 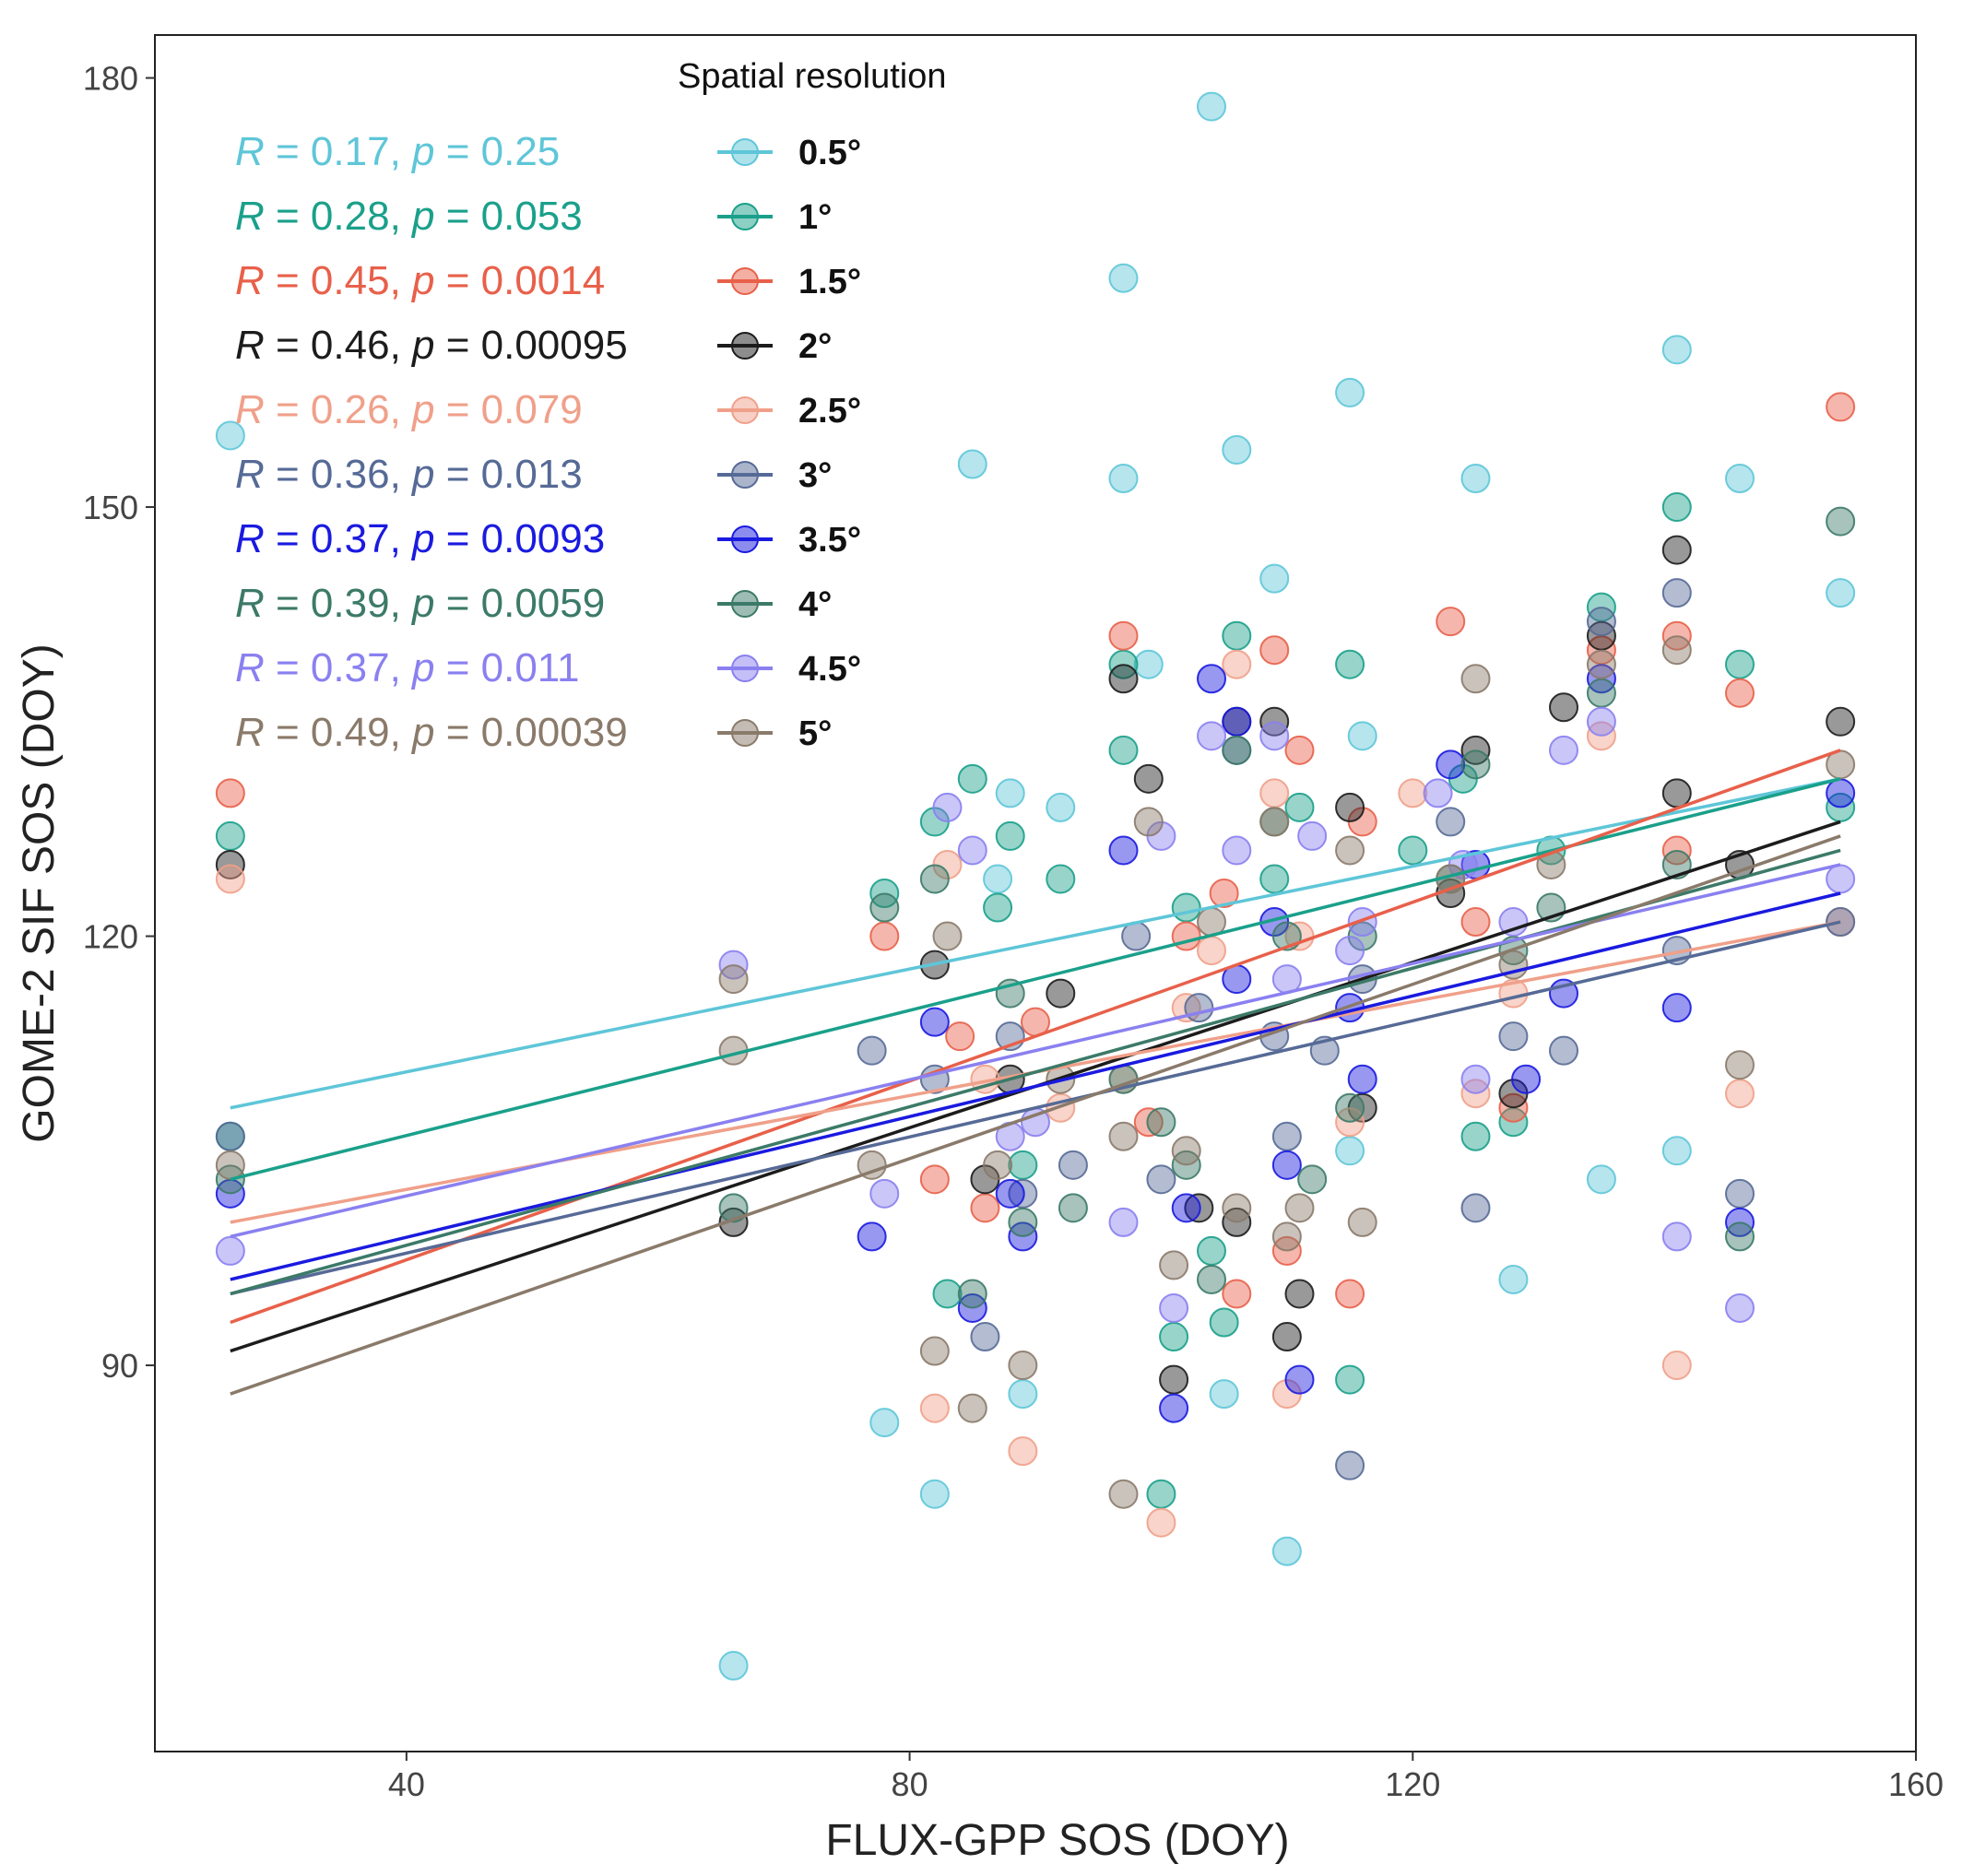 I want to click on x-tick-label: 40, so click(x=406, y=1784).